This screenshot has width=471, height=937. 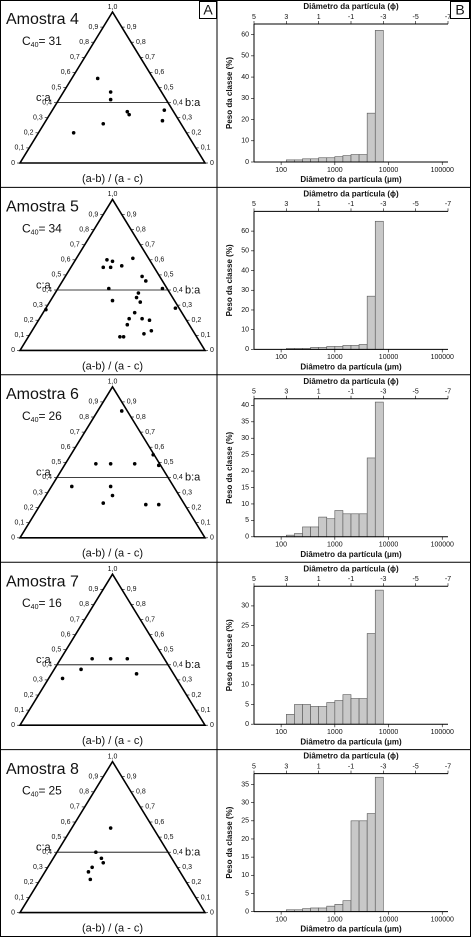 What do you see at coordinates (75, 619) in the screenshot?
I see `left-tick-label: 0,7` at bounding box center [75, 619].